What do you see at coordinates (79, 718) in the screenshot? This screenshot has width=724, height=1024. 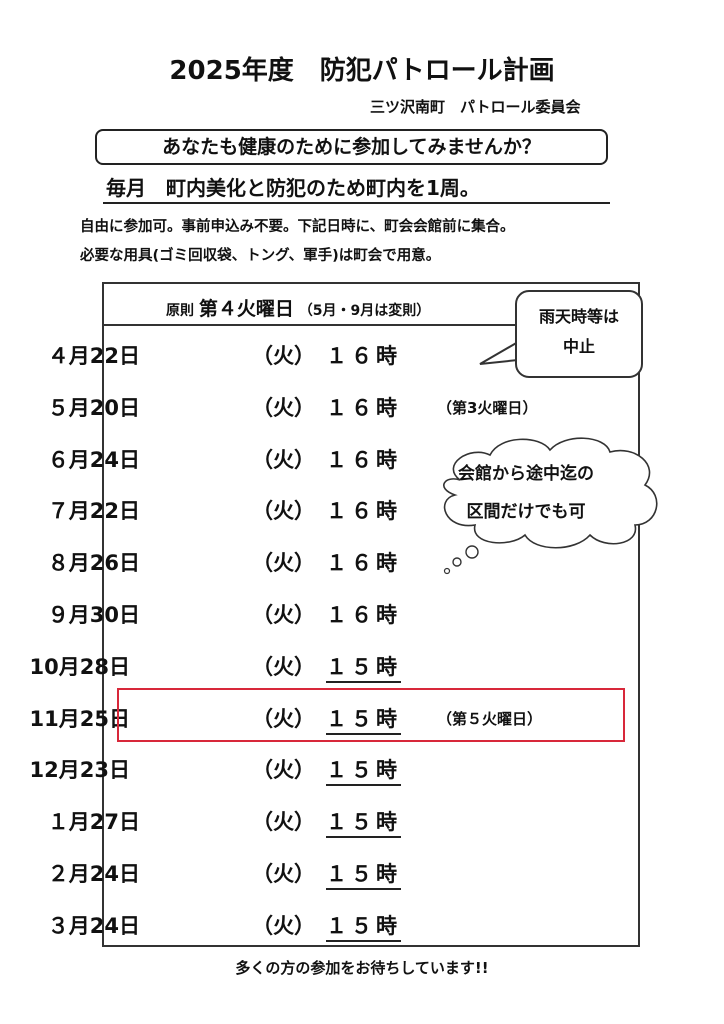 I see `row-date: 11月25日` at bounding box center [79, 718].